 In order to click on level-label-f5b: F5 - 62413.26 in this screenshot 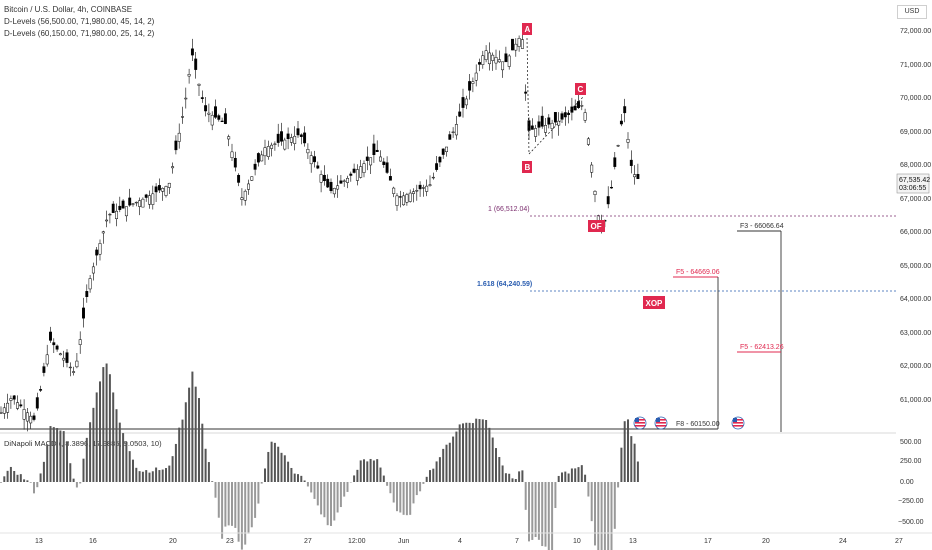, I will do `click(762, 347)`.